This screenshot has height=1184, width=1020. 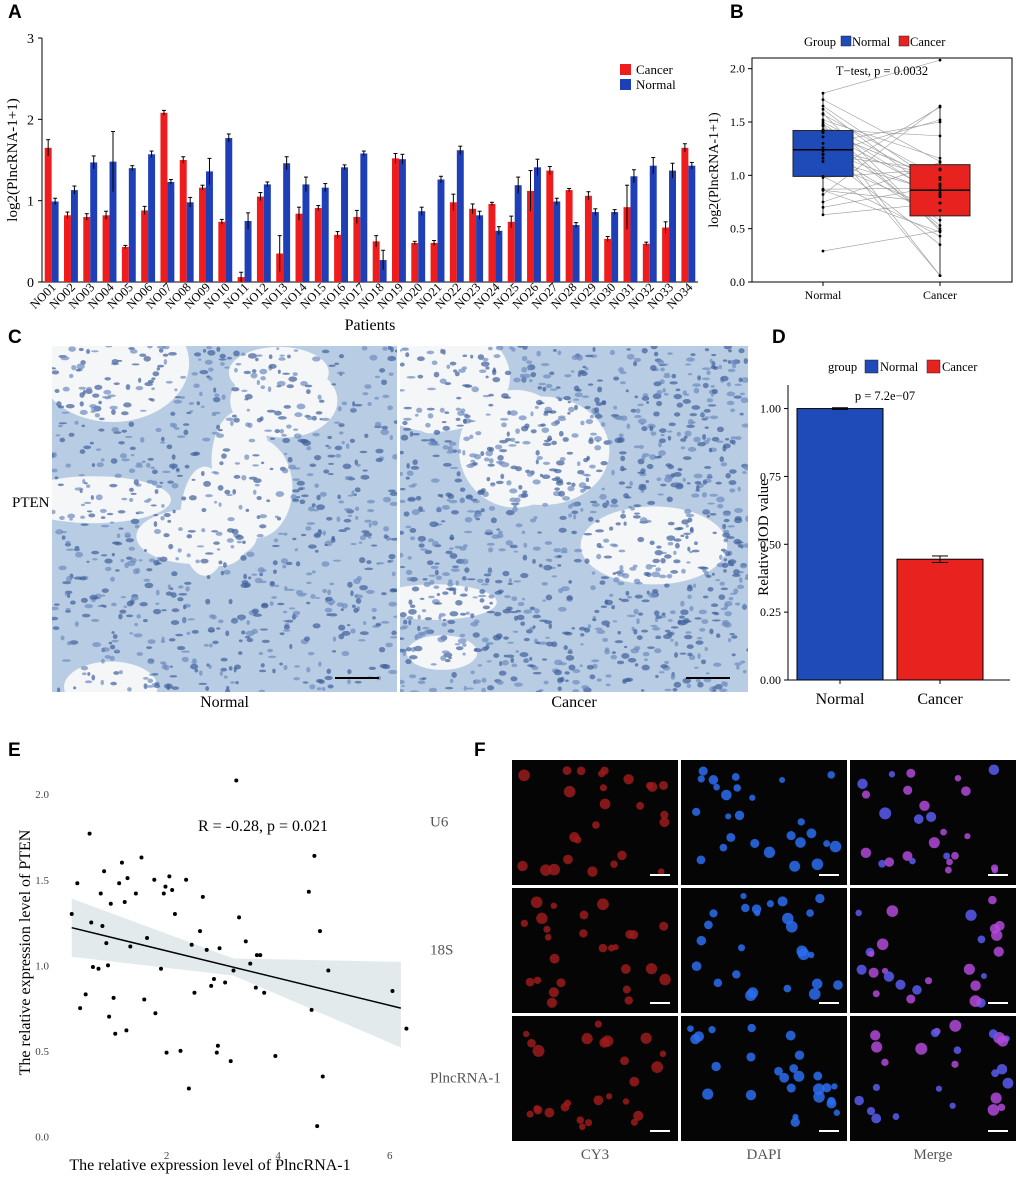 What do you see at coordinates (823, 215) in the screenshot?
I see `b-point-normal` at bounding box center [823, 215].